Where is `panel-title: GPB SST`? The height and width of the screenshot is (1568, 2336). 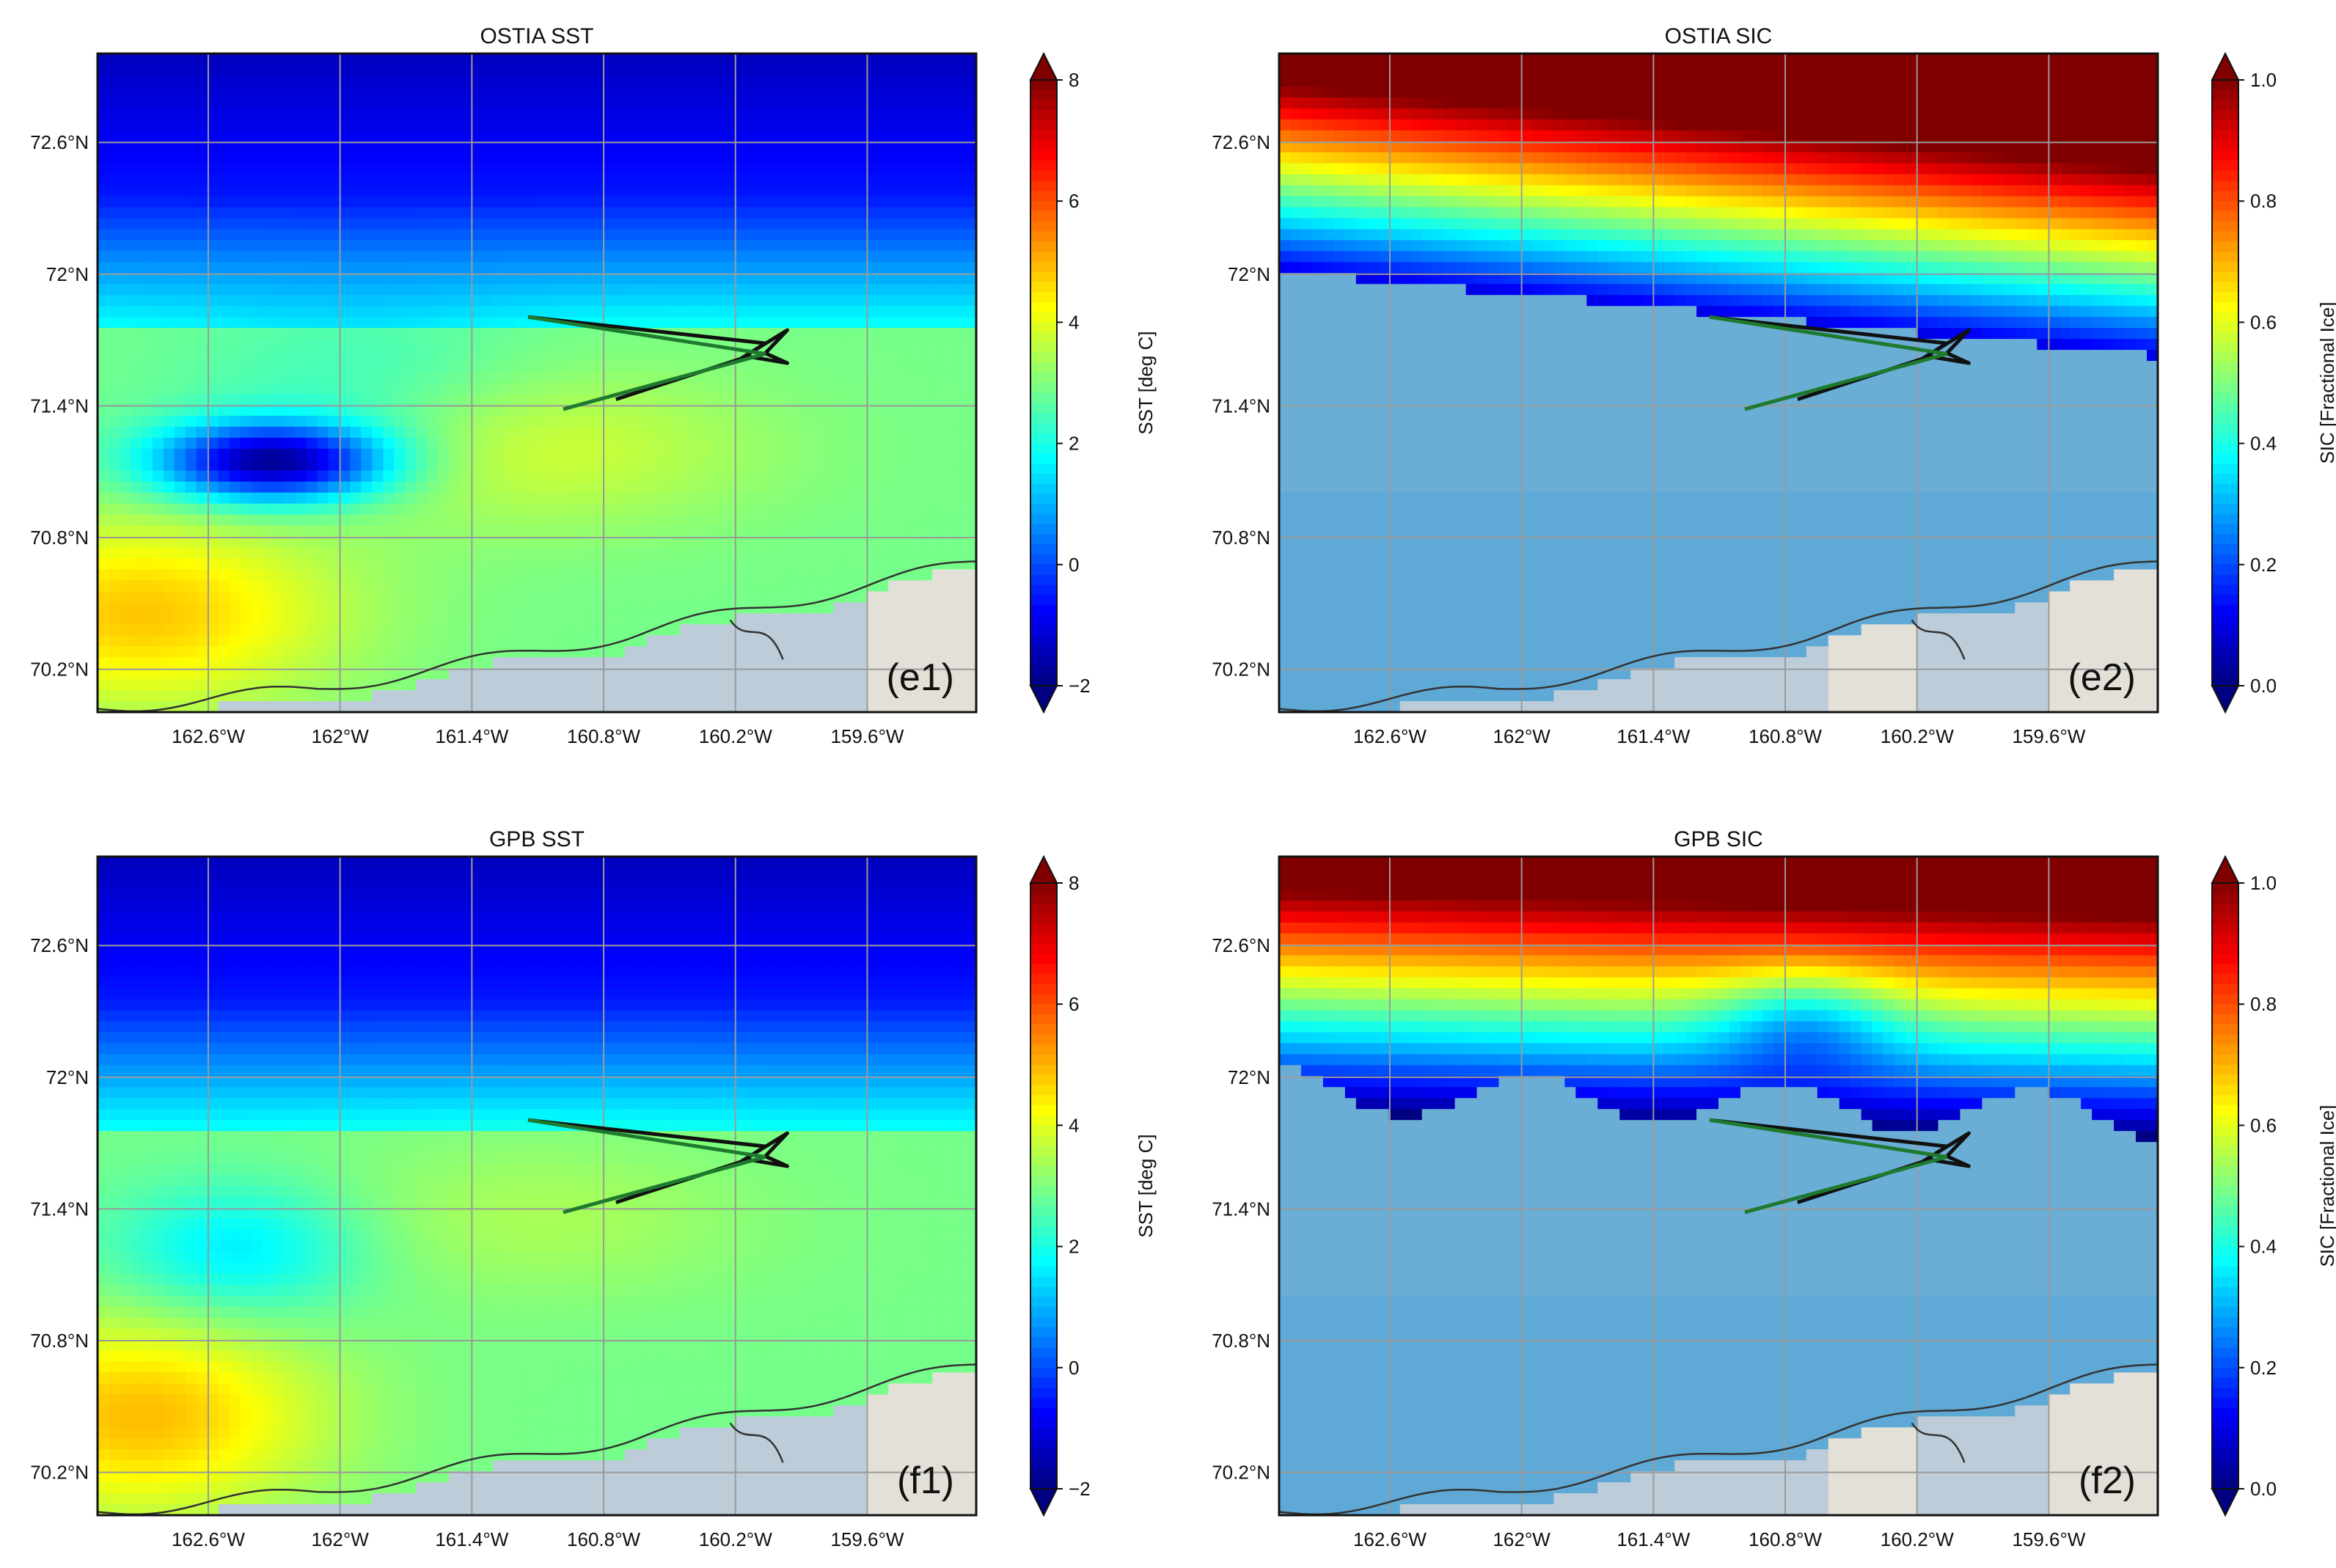 panel-title: GPB SST is located at coordinates (537, 839).